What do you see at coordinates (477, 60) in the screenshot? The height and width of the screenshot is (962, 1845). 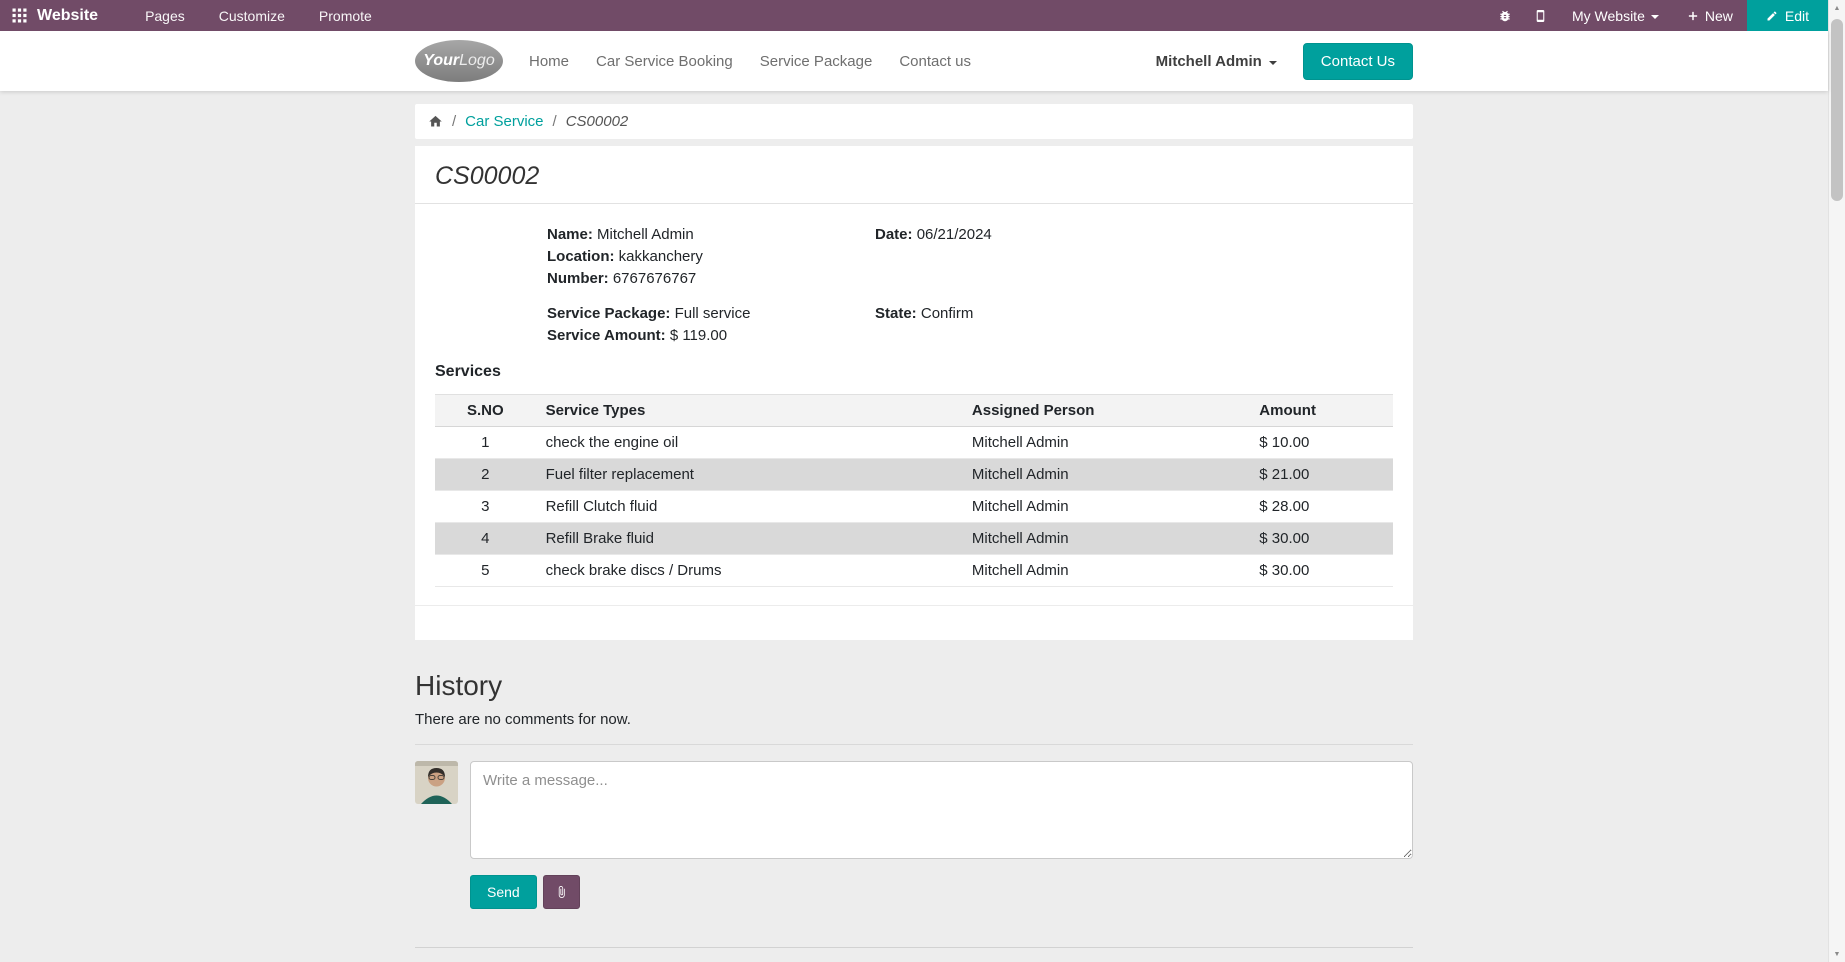 I see `logo-text-light: Logo` at bounding box center [477, 60].